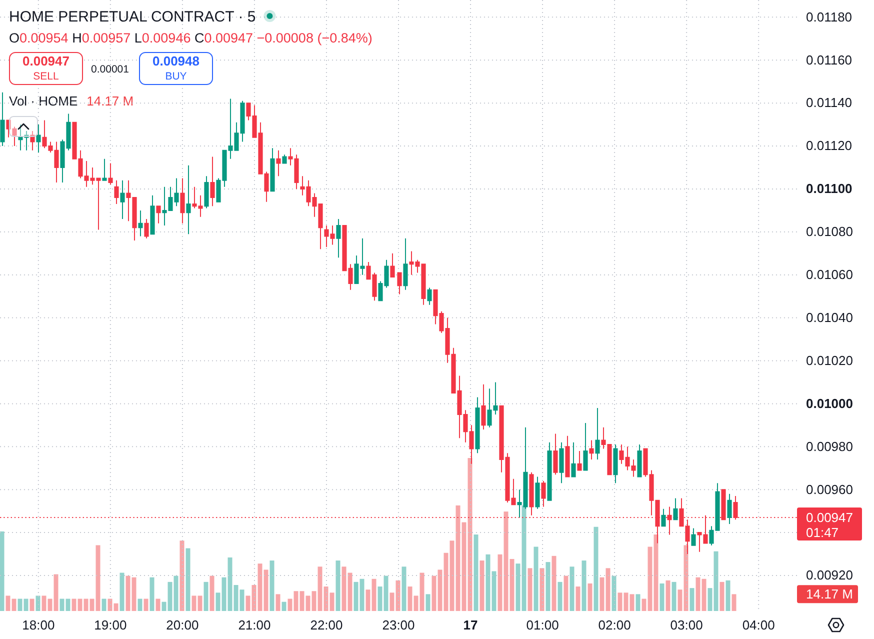  What do you see at coordinates (398, 625) in the screenshot?
I see `x-tick-label: 23:00` at bounding box center [398, 625].